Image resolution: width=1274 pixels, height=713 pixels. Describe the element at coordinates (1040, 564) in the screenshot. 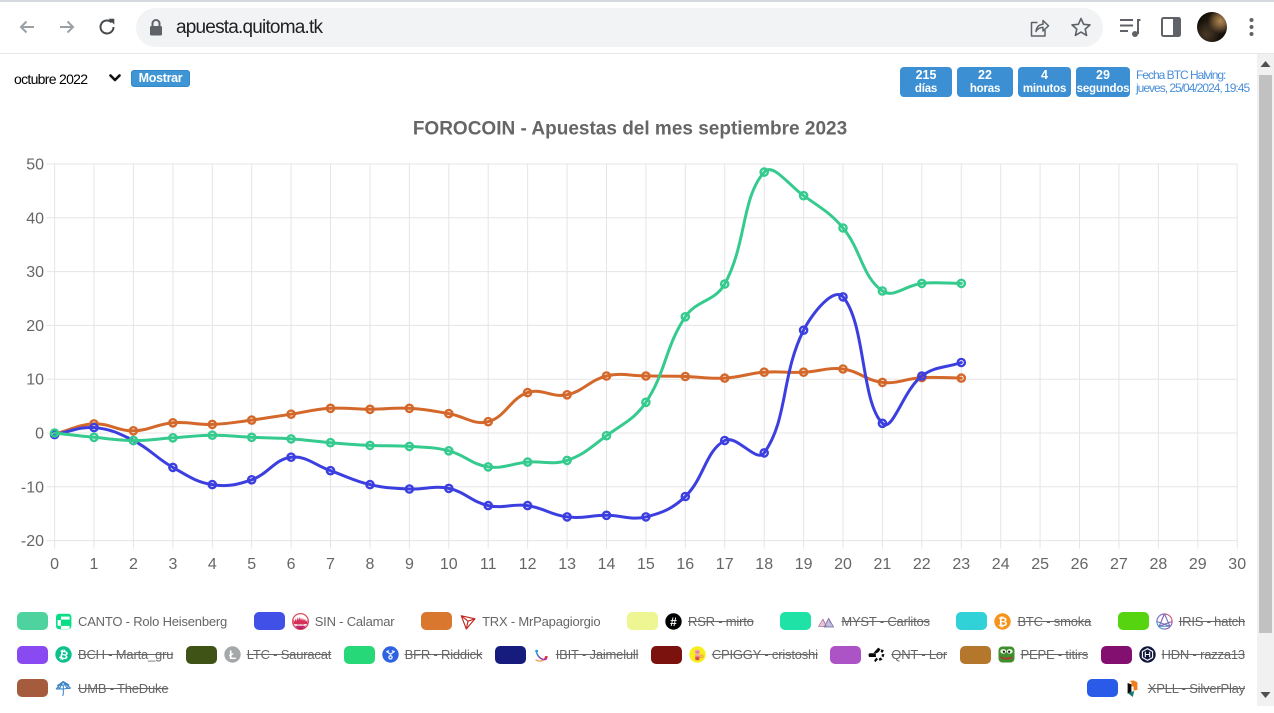

I see `svg-text: 25` at that location.